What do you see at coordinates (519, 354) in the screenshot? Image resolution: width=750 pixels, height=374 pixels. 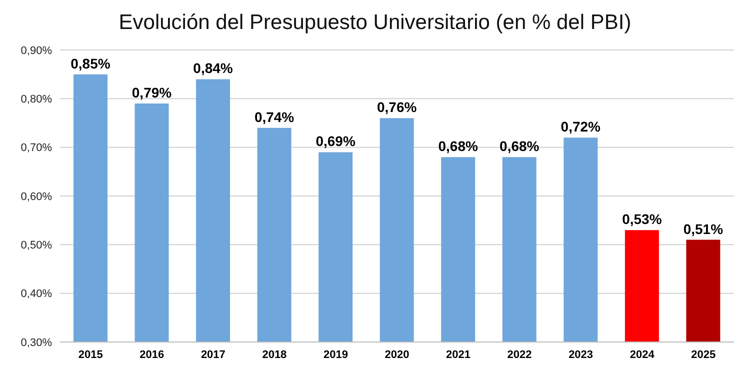 I see `x-tick-label: 2022` at bounding box center [519, 354].